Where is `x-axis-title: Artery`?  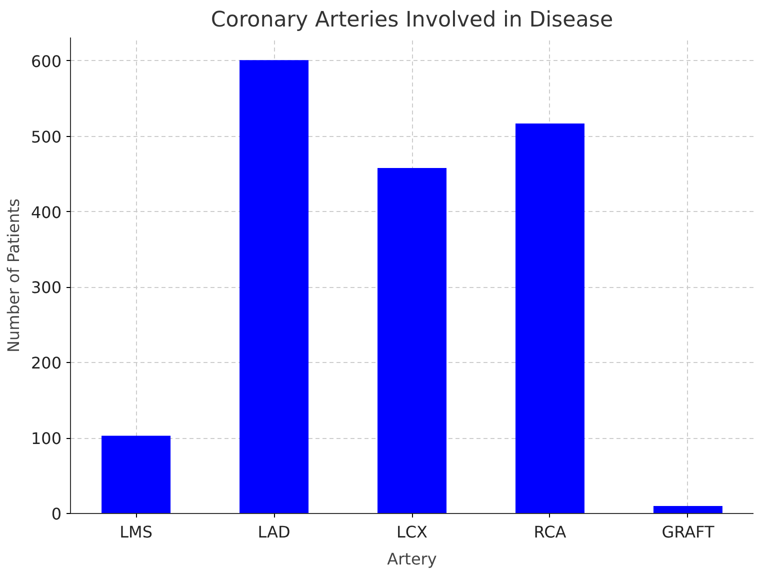 x-axis-title: Artery is located at coordinates (412, 559).